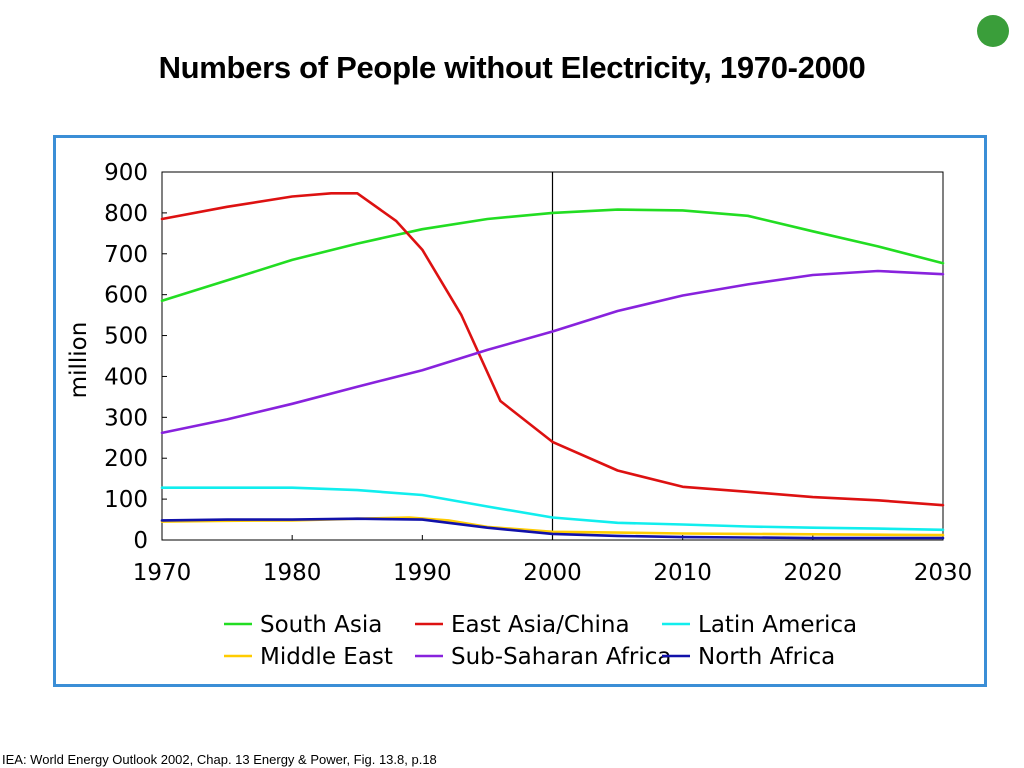  I want to click on y-tick-label: 200, so click(126, 459).